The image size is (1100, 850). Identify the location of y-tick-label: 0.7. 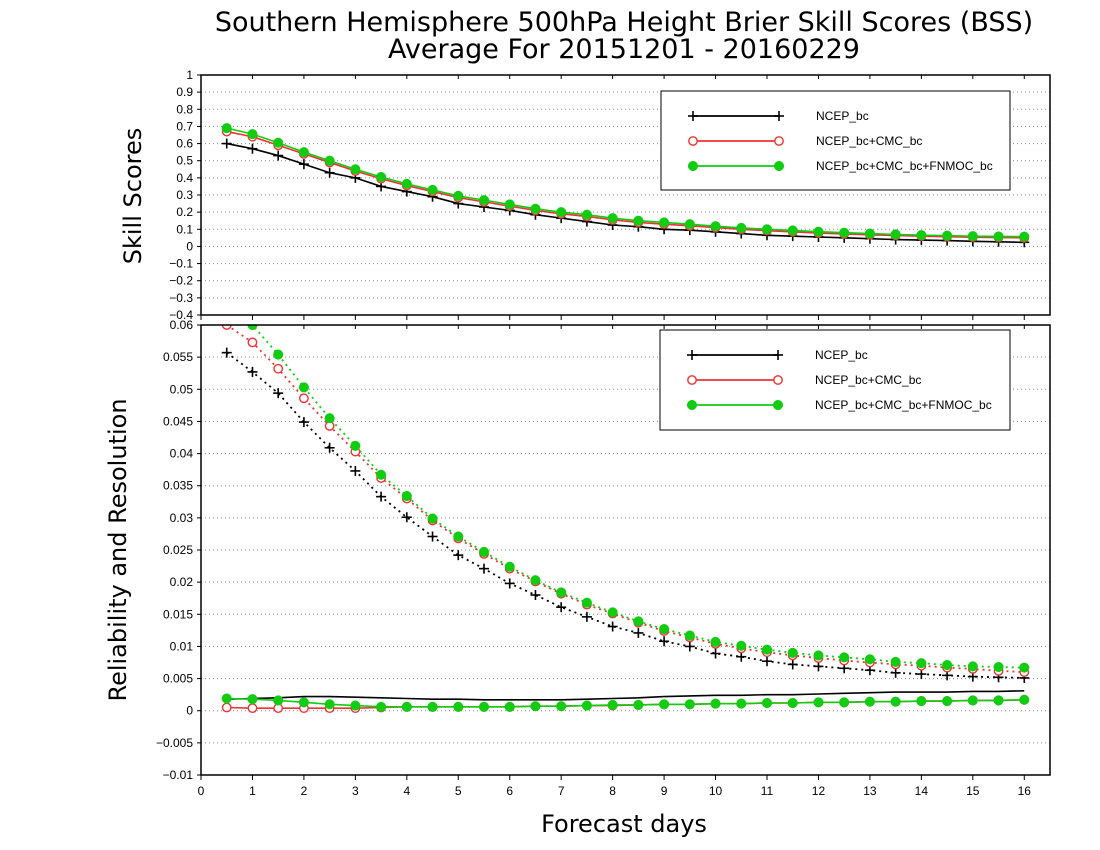
(184, 126).